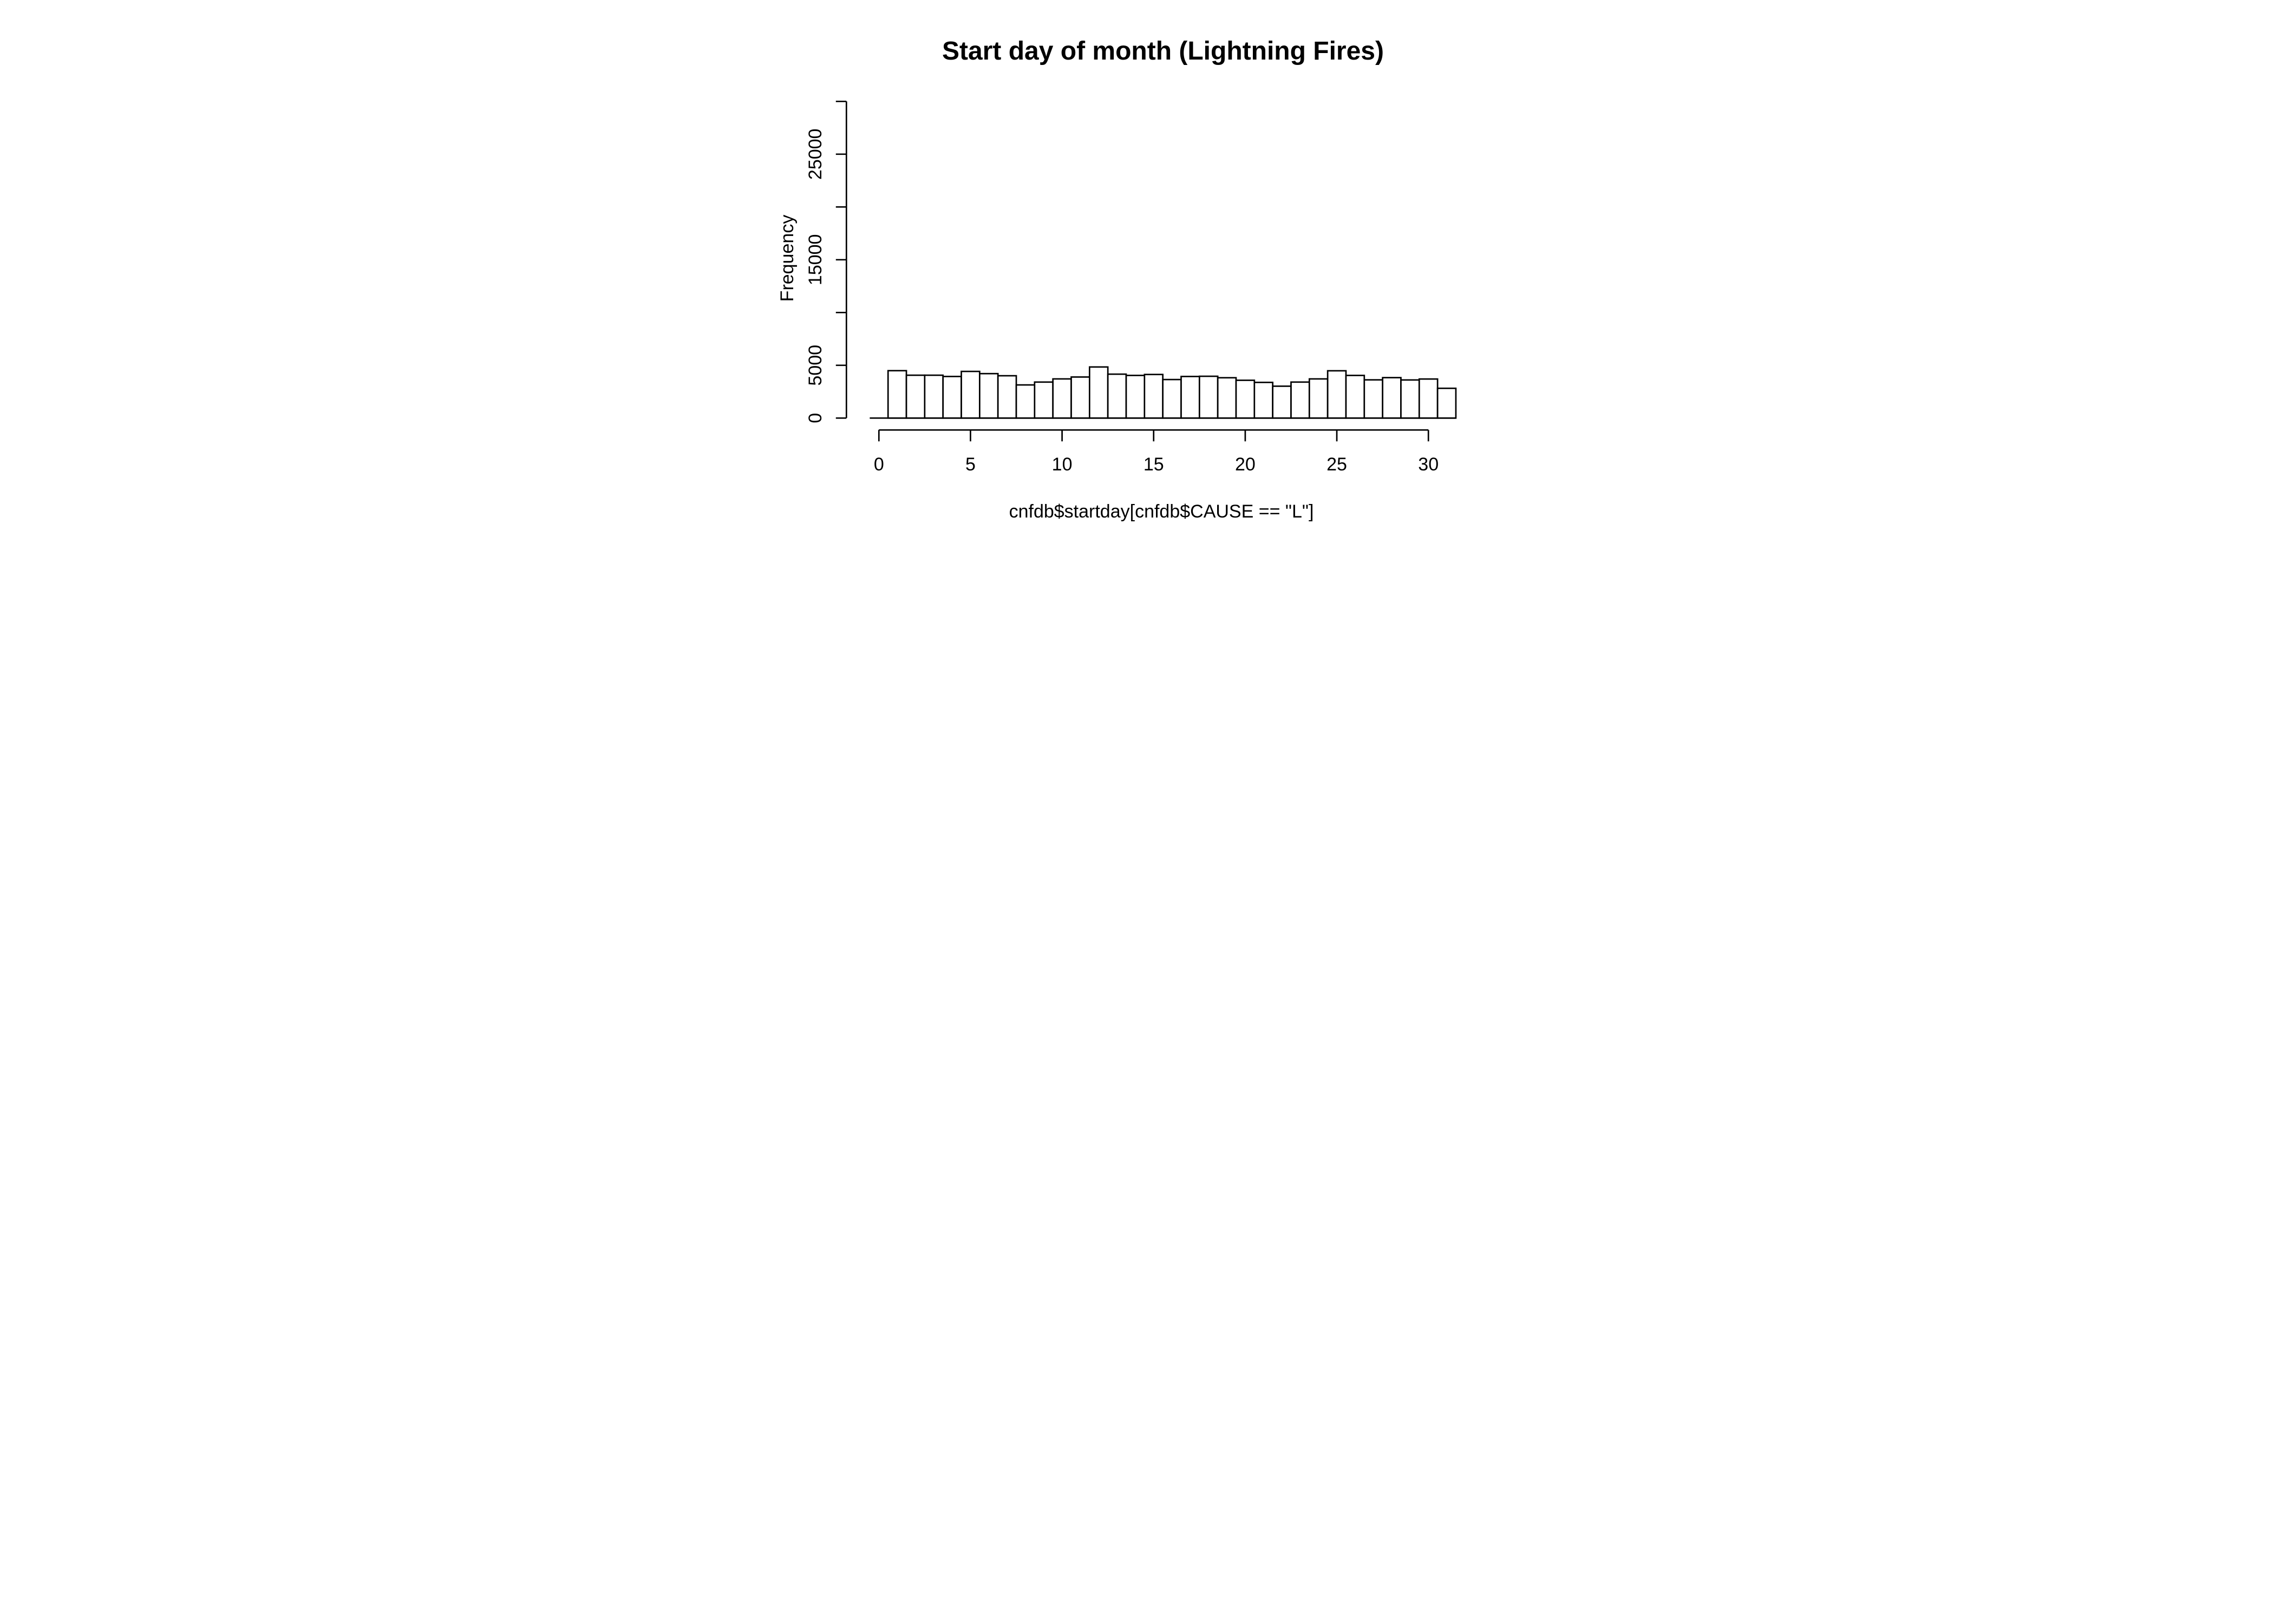 The image size is (2274, 1624). What do you see at coordinates (1157, 452) in the screenshot?
I see `x-axis: 0 5 10 15 20 25 30` at bounding box center [1157, 452].